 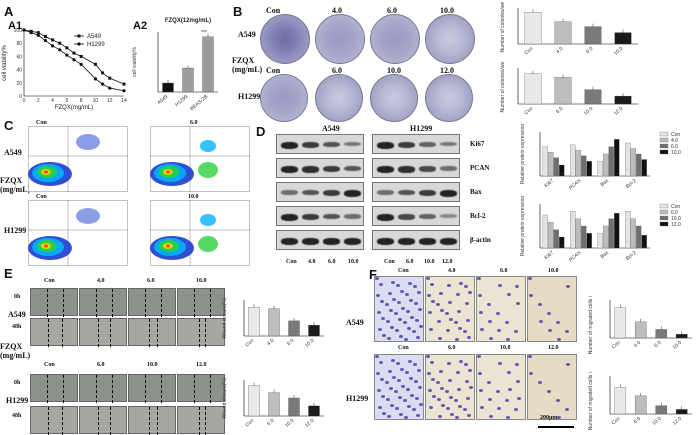 What do you see at coordinates (353, 262) in the screenshot?
I see `lane-label: 10.0` at bounding box center [353, 262].